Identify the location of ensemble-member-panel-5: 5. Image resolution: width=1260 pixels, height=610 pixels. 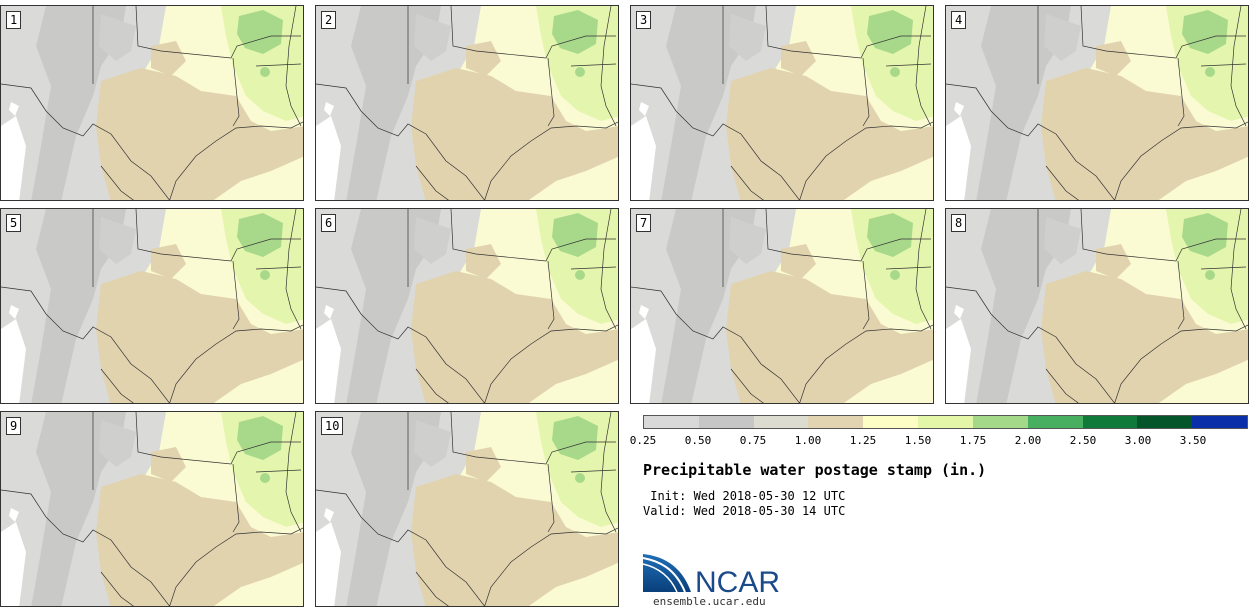
(152, 306).